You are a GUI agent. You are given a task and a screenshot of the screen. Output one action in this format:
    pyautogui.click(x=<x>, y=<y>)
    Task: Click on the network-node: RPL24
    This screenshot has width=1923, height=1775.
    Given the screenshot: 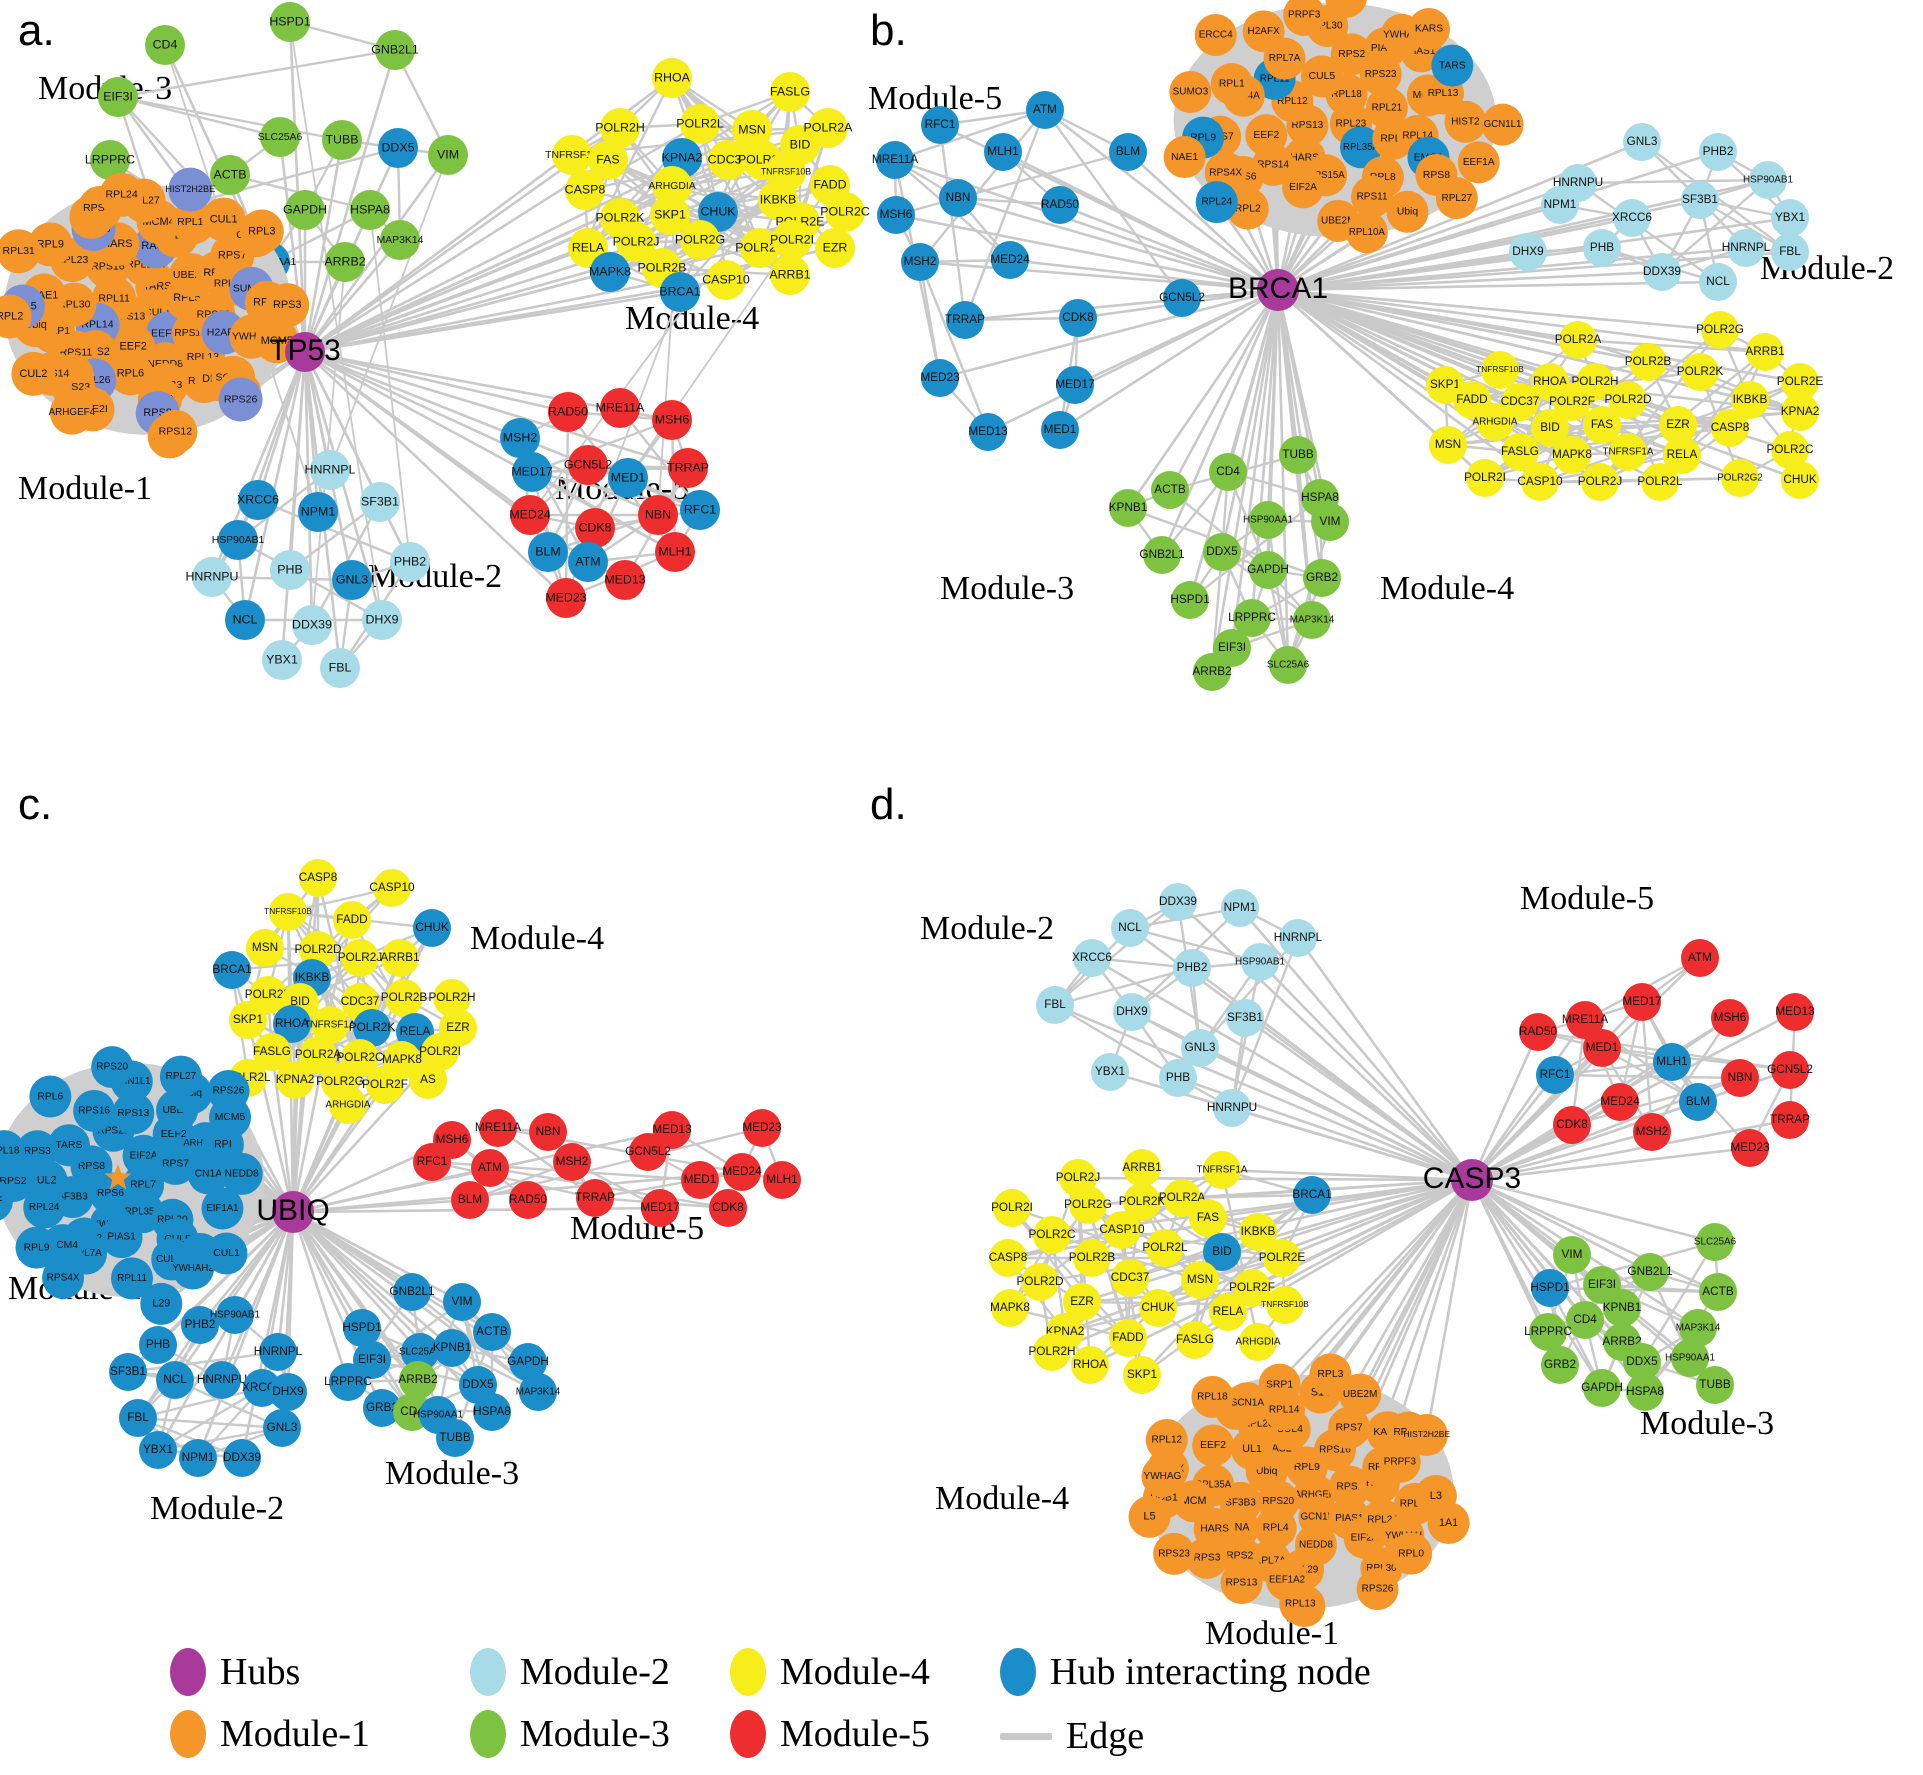 What is the action you would take?
    pyautogui.click(x=121, y=194)
    